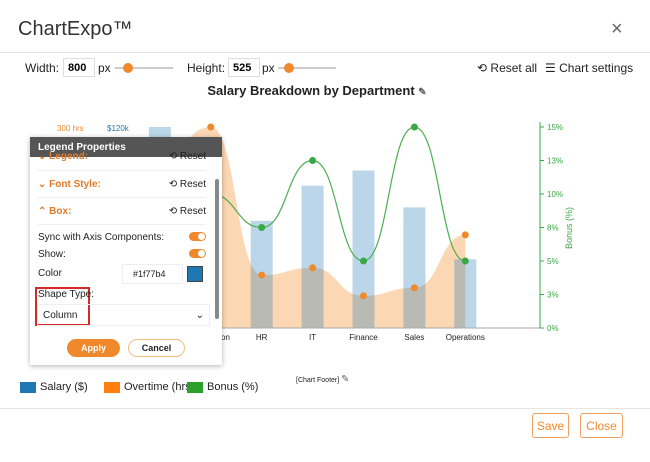 This screenshot has width=650, height=462. Describe the element at coordinates (128, 68) in the screenshot. I see `width-slider-handle` at that location.